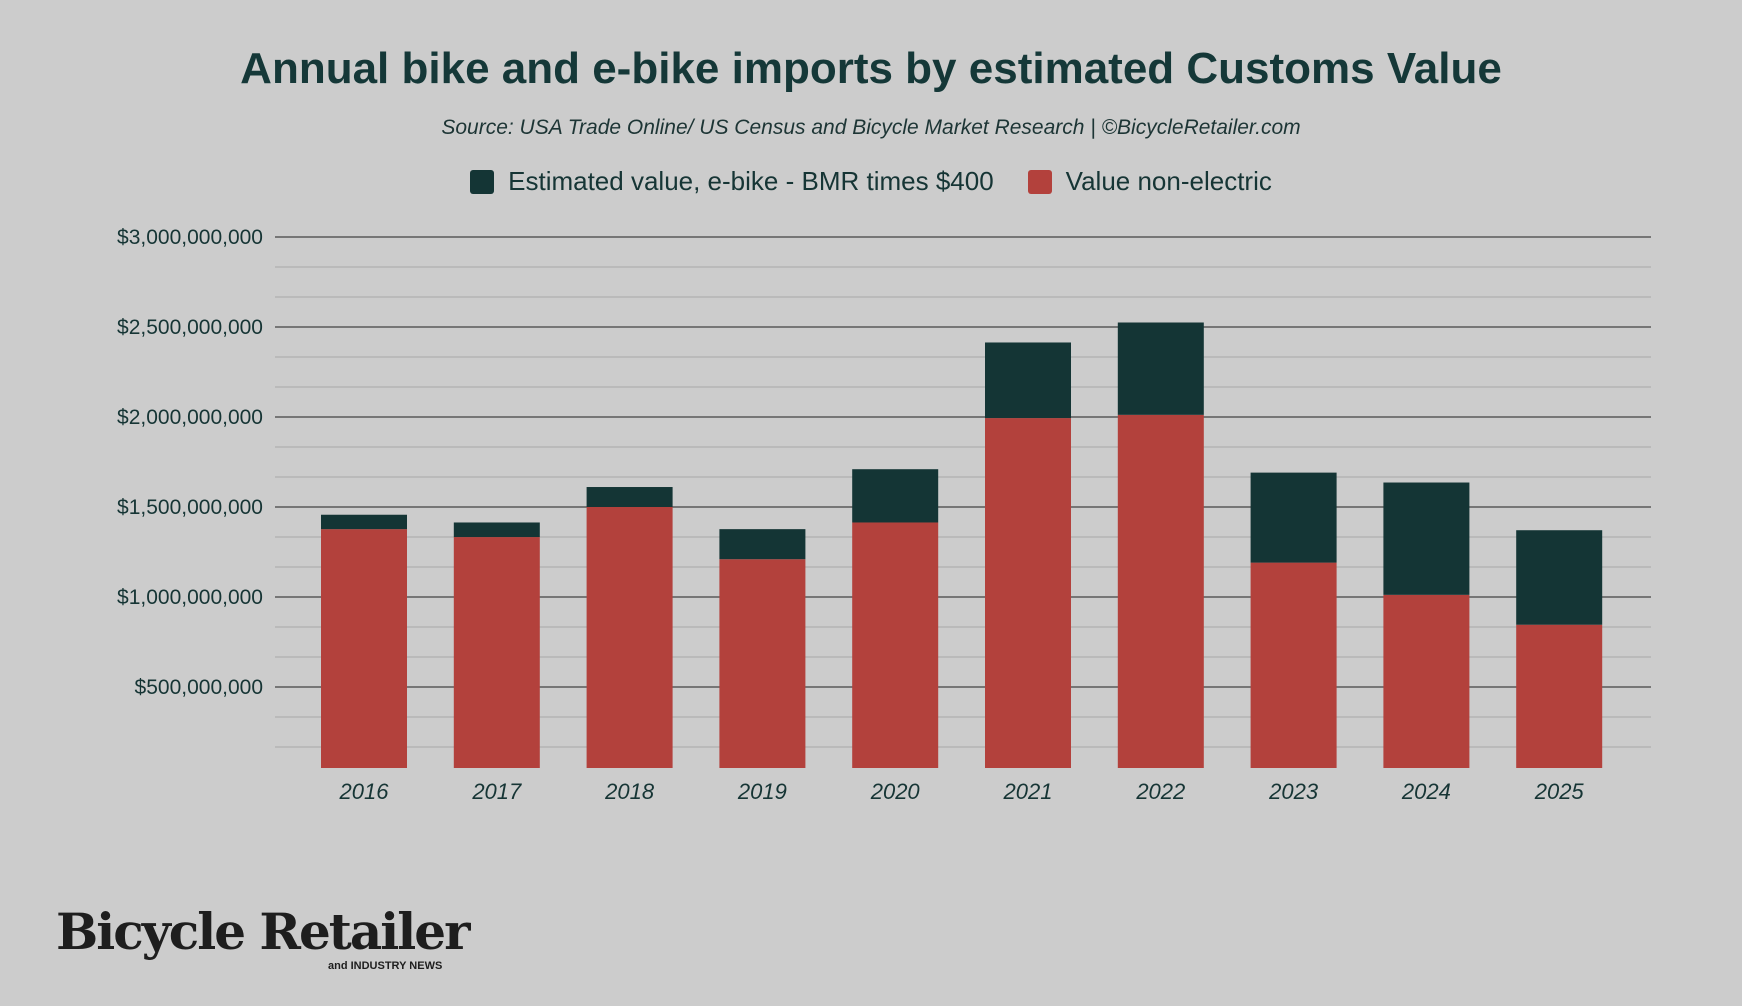  Describe the element at coordinates (1559, 696) in the screenshot. I see `bar-non-electric-2025` at that location.